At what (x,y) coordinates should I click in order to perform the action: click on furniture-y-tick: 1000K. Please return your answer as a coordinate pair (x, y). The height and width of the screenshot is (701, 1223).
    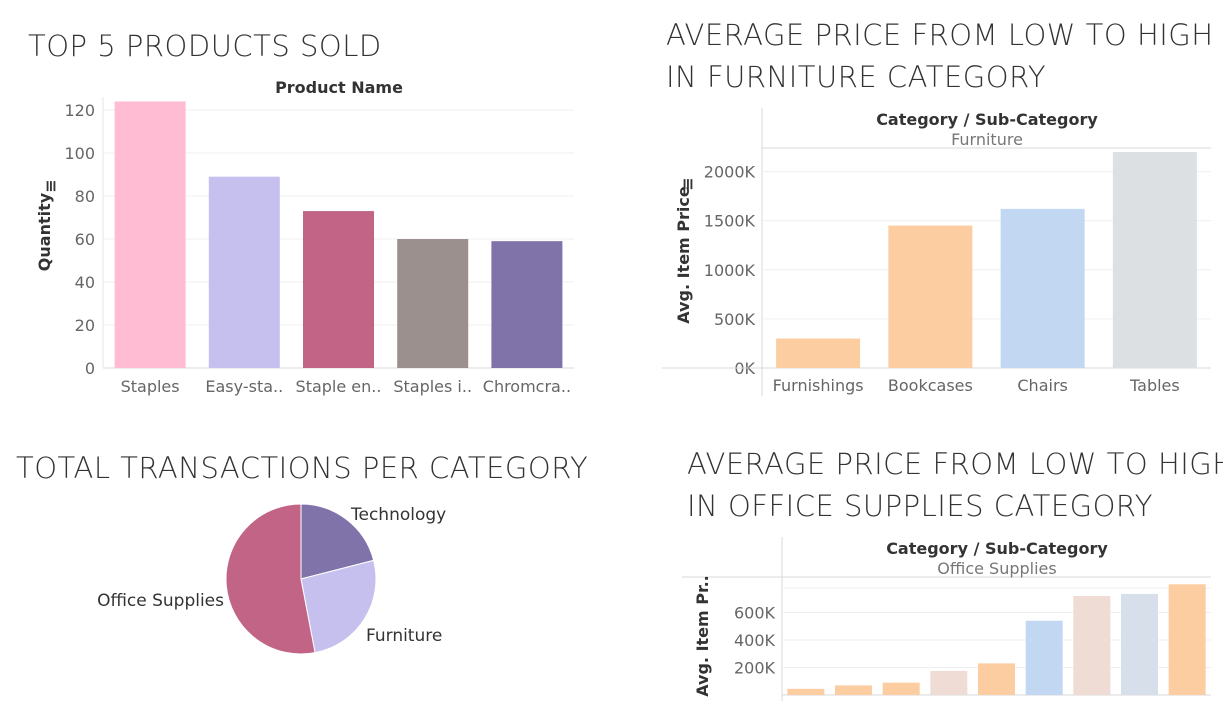
    Looking at the image, I should click on (730, 270).